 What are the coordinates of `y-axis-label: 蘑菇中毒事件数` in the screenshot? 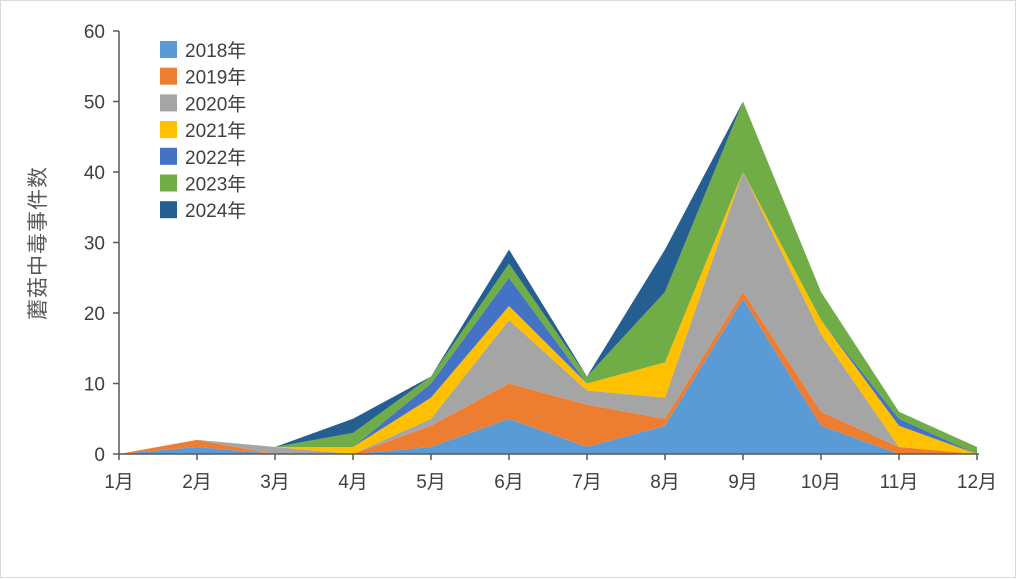 It's located at (38, 243).